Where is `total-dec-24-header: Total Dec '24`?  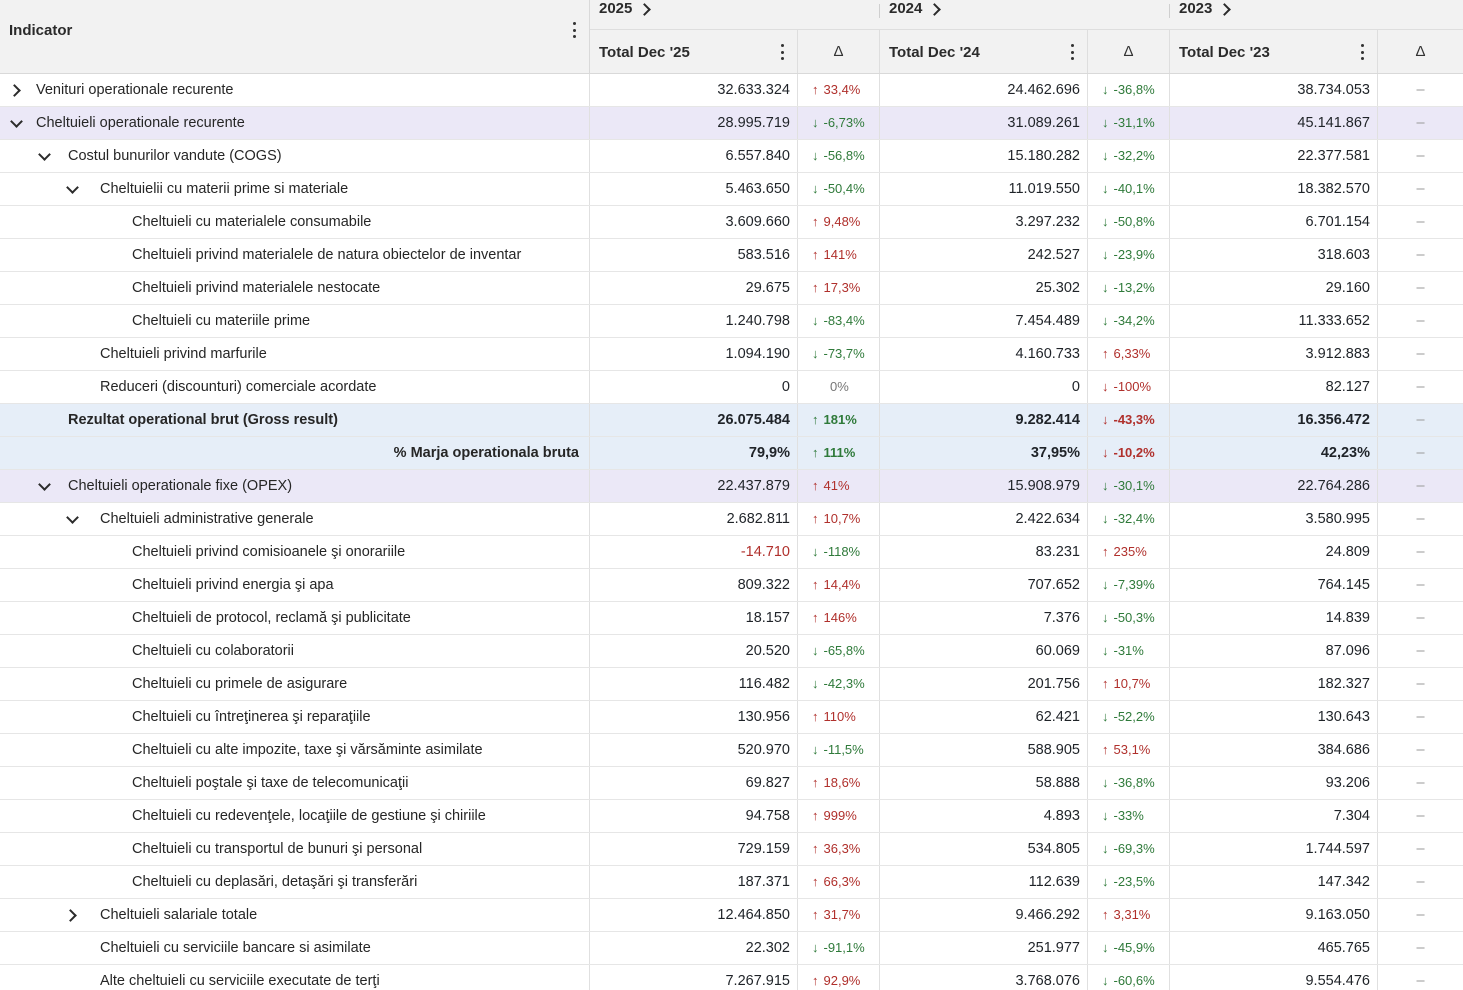 total-dec-24-header: Total Dec '24 is located at coordinates (984, 51).